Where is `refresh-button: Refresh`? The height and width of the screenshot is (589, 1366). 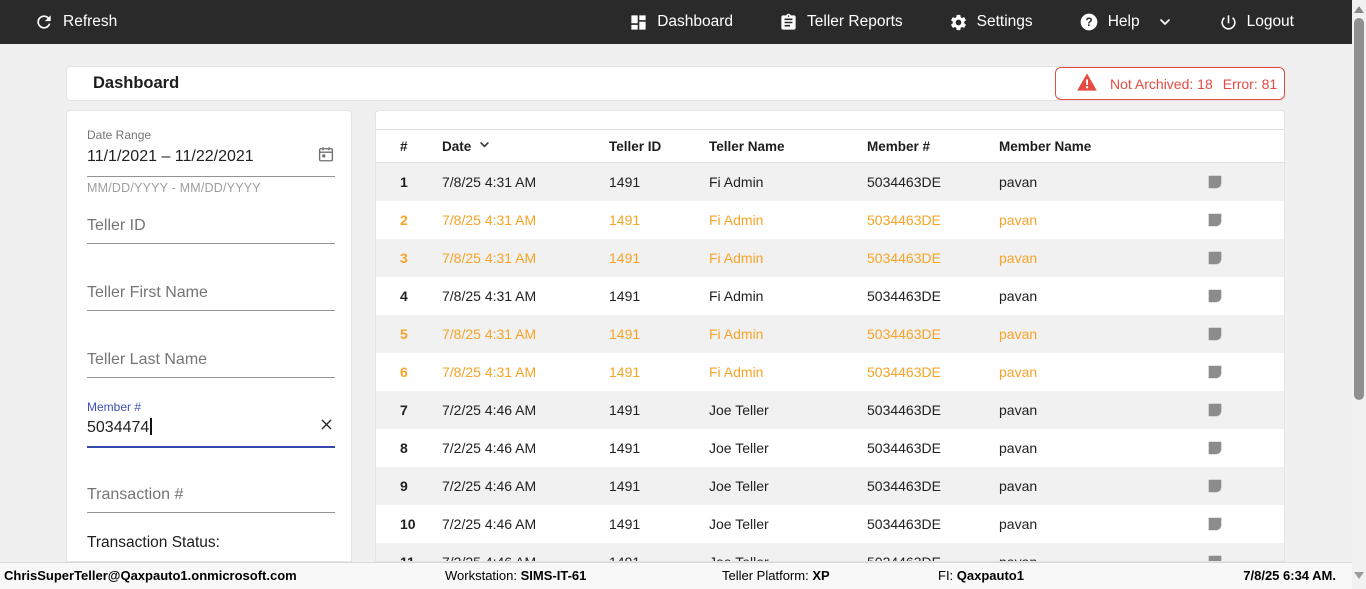
refresh-button: Refresh is located at coordinates (75, 22).